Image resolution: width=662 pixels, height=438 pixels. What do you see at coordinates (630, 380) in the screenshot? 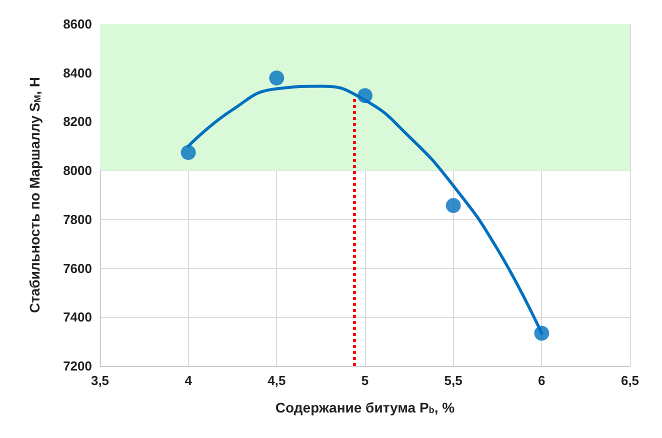
I see `x-tick-label: 6,5` at bounding box center [630, 380].